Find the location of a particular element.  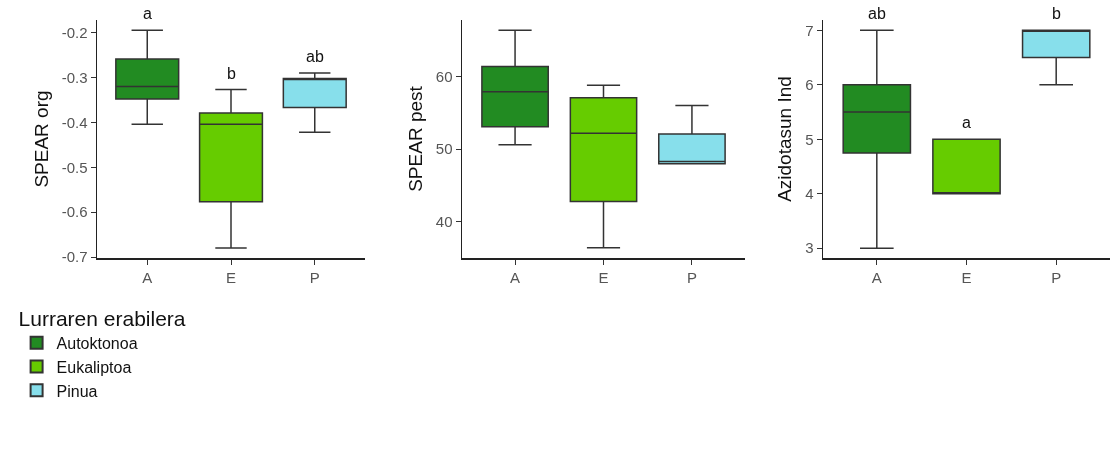

y-tick-label: 4 is located at coordinates (809, 193).